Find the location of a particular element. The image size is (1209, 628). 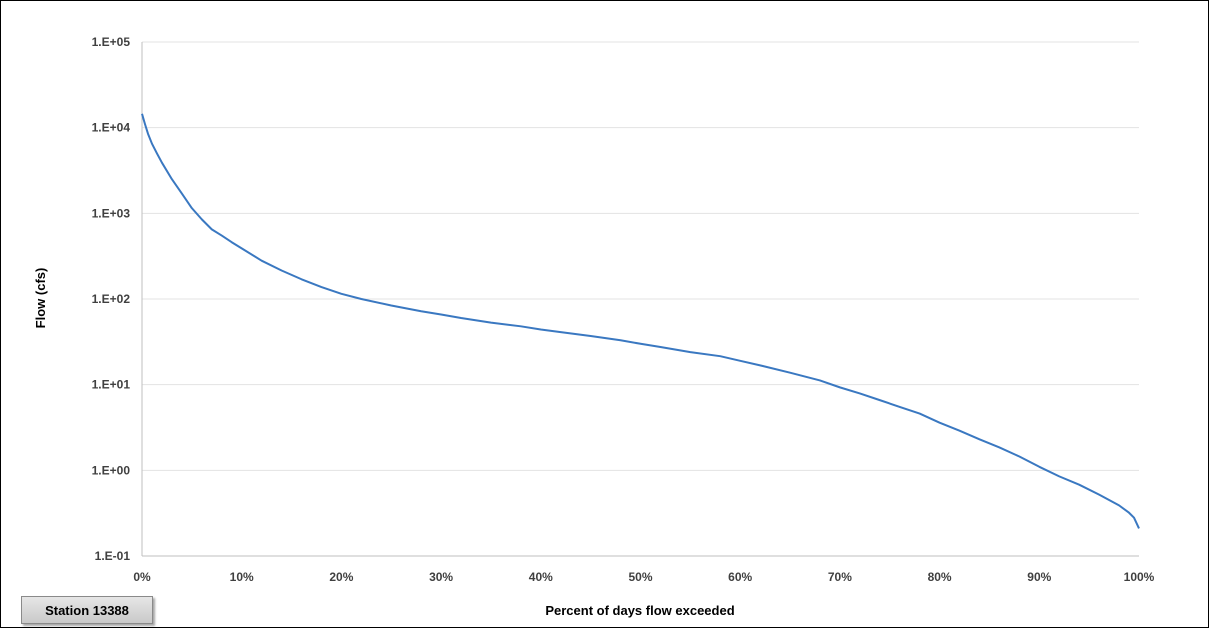

x-tick-label: 50% is located at coordinates (640, 577).